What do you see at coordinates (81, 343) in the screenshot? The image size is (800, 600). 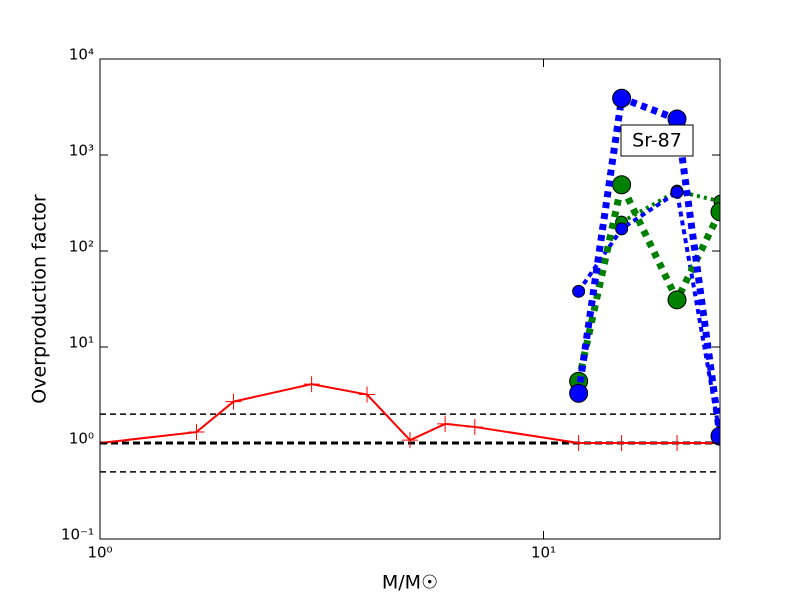 I see `y-tick-label: 10¹` at bounding box center [81, 343].